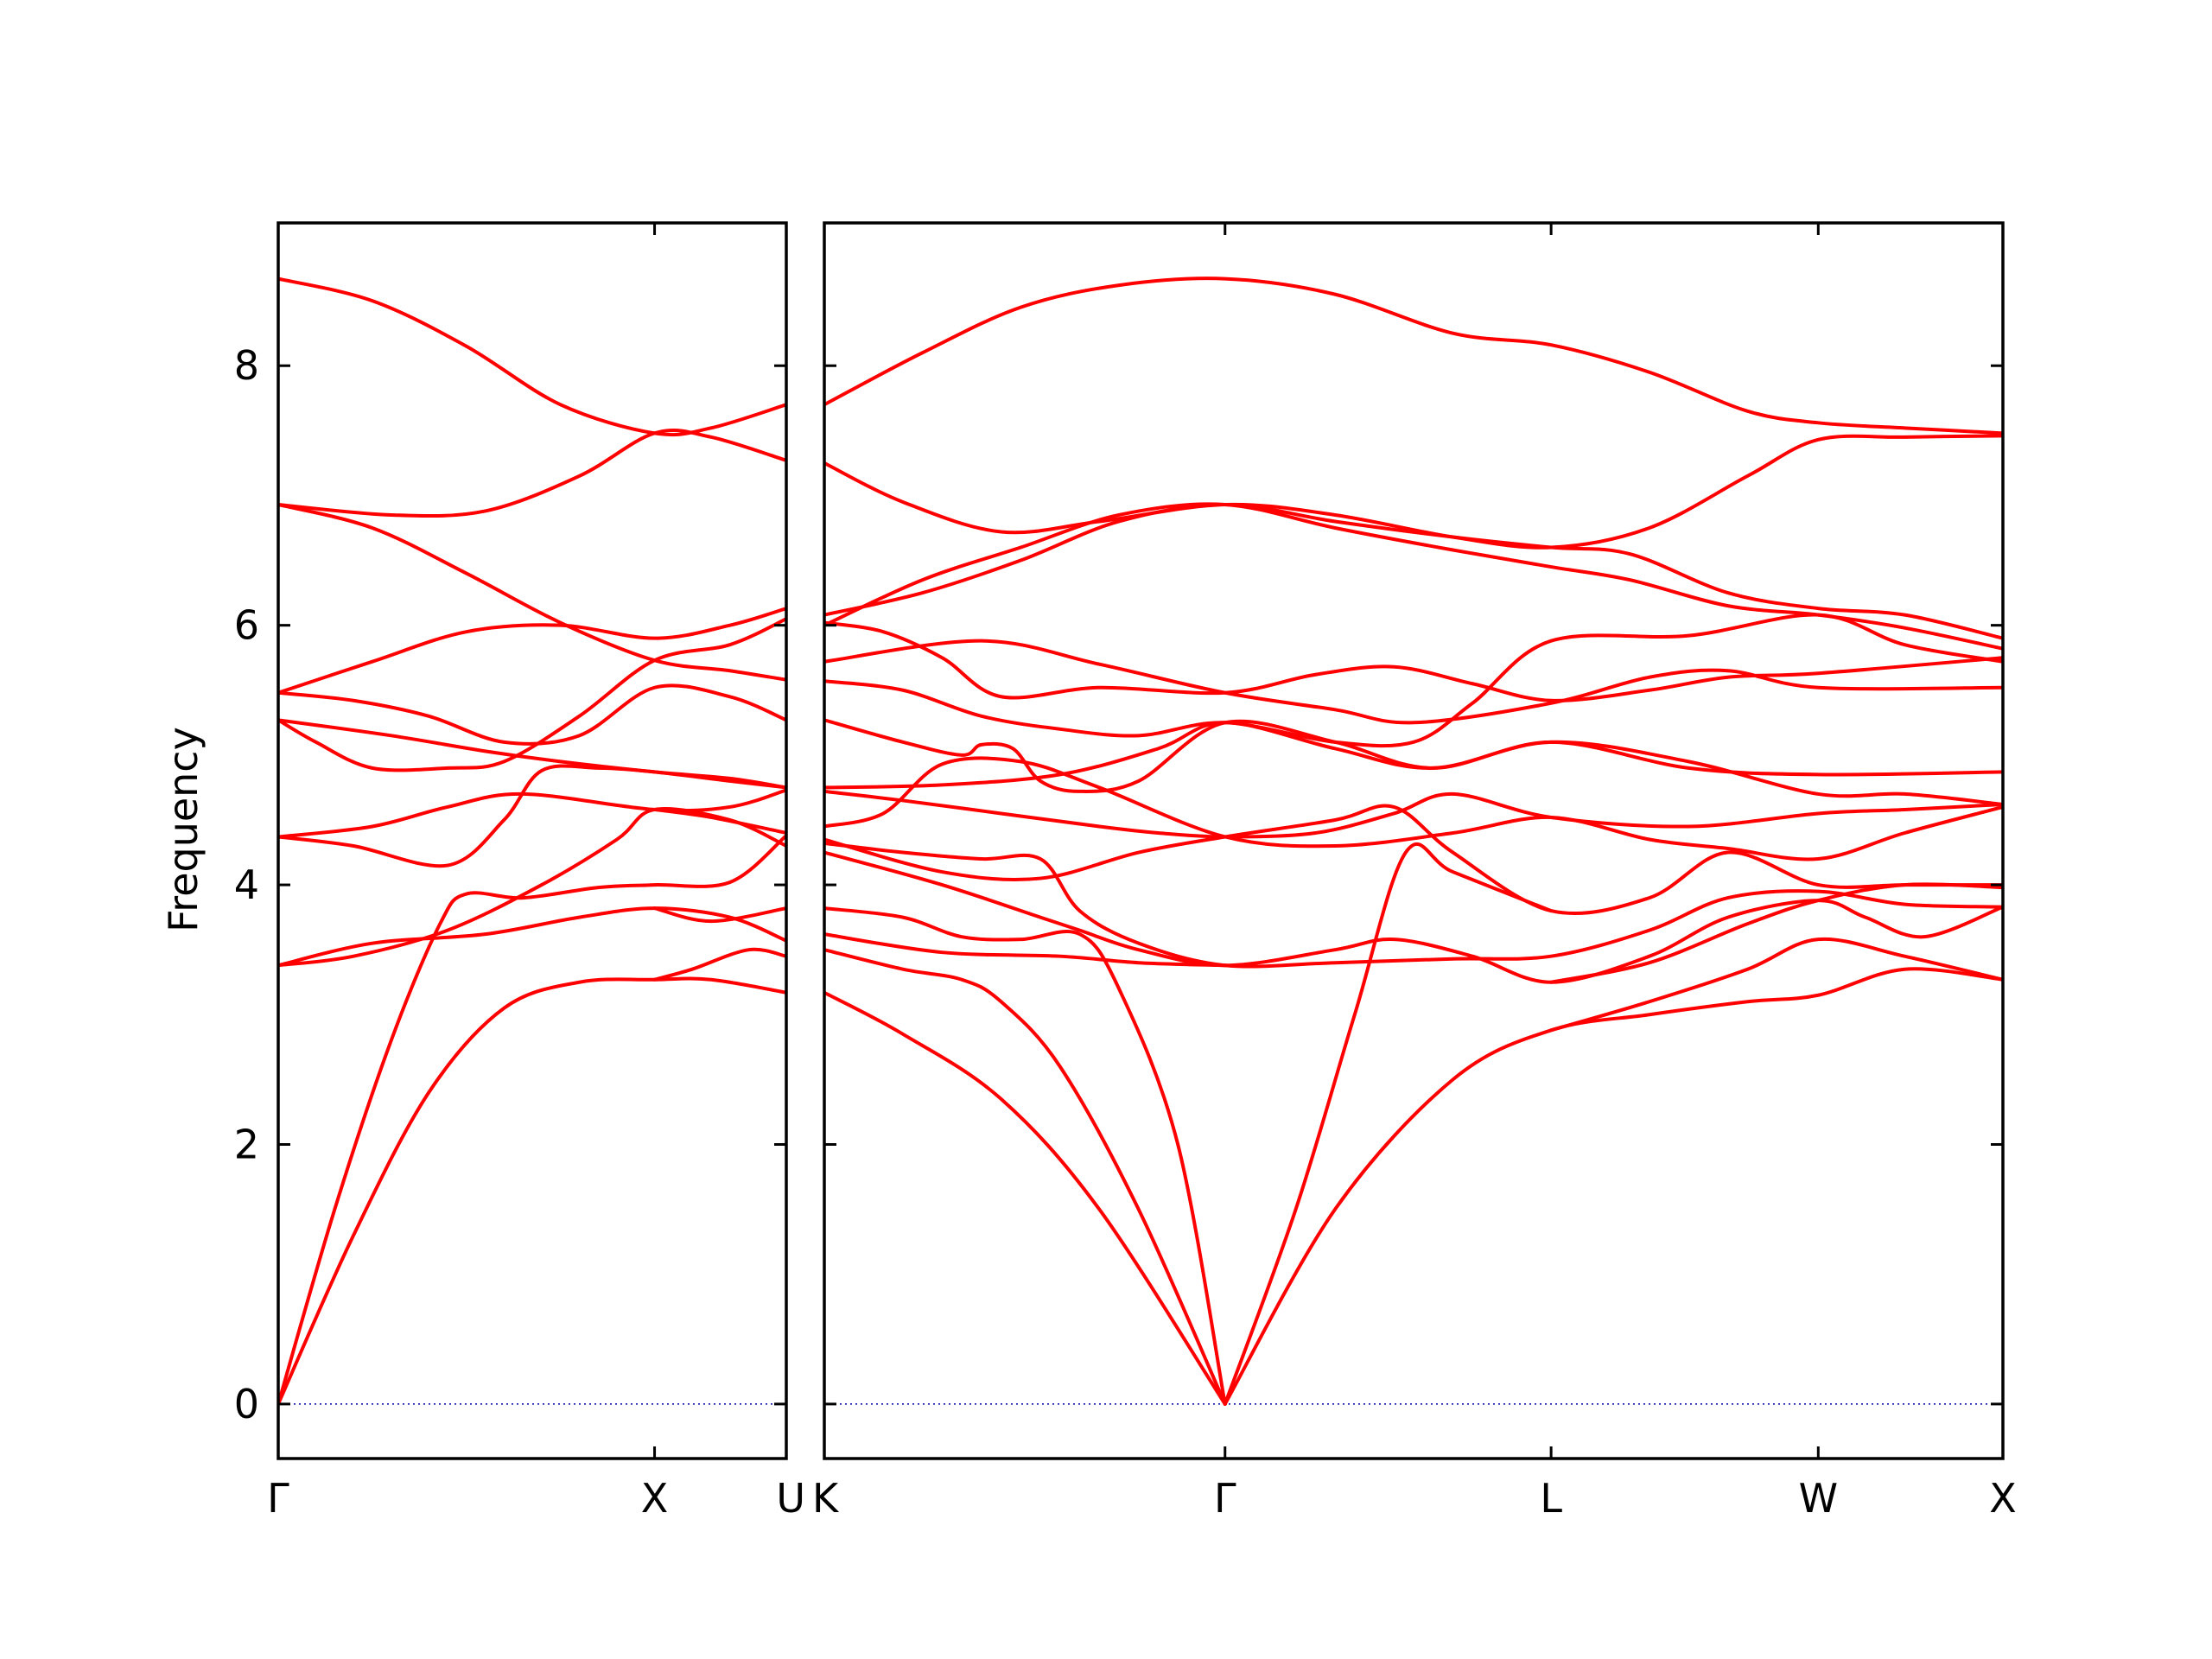 This screenshot has width=2212, height=1659. Describe the element at coordinates (1819, 1498) in the screenshot. I see `x-tick-label: W` at that location.